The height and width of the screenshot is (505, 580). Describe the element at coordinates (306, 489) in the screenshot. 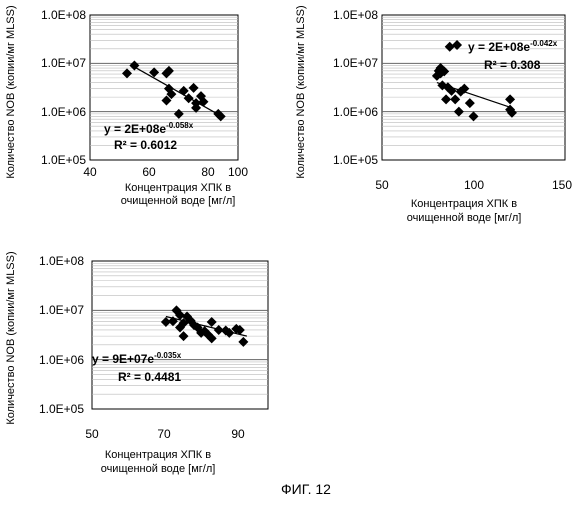

I see `figure-caption: ФИГ. 12` at that location.